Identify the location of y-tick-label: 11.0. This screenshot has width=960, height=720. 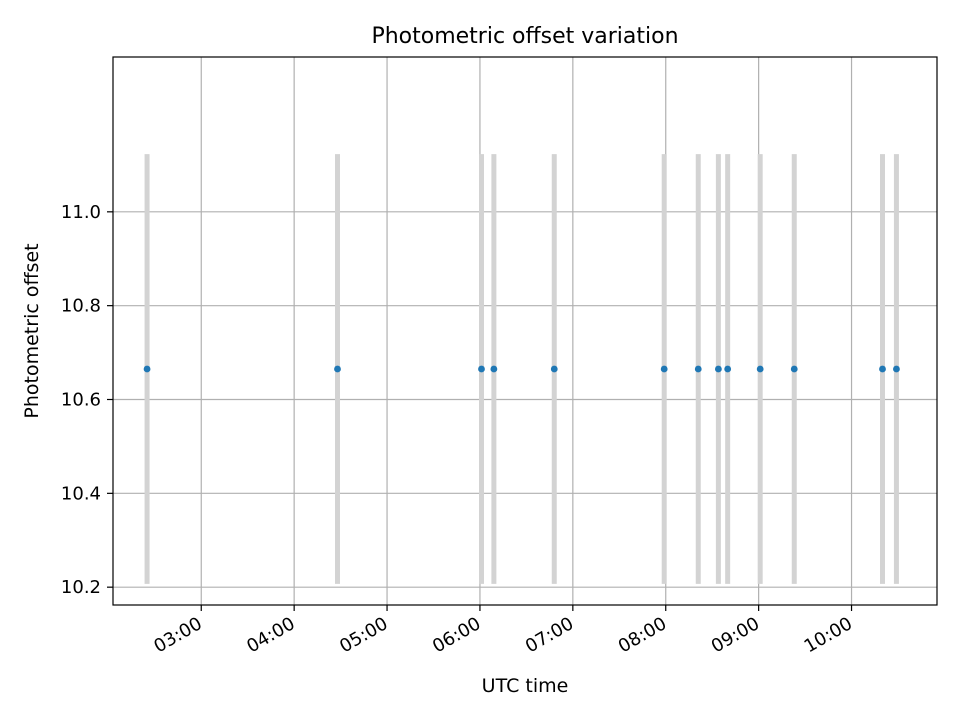
(81, 212).